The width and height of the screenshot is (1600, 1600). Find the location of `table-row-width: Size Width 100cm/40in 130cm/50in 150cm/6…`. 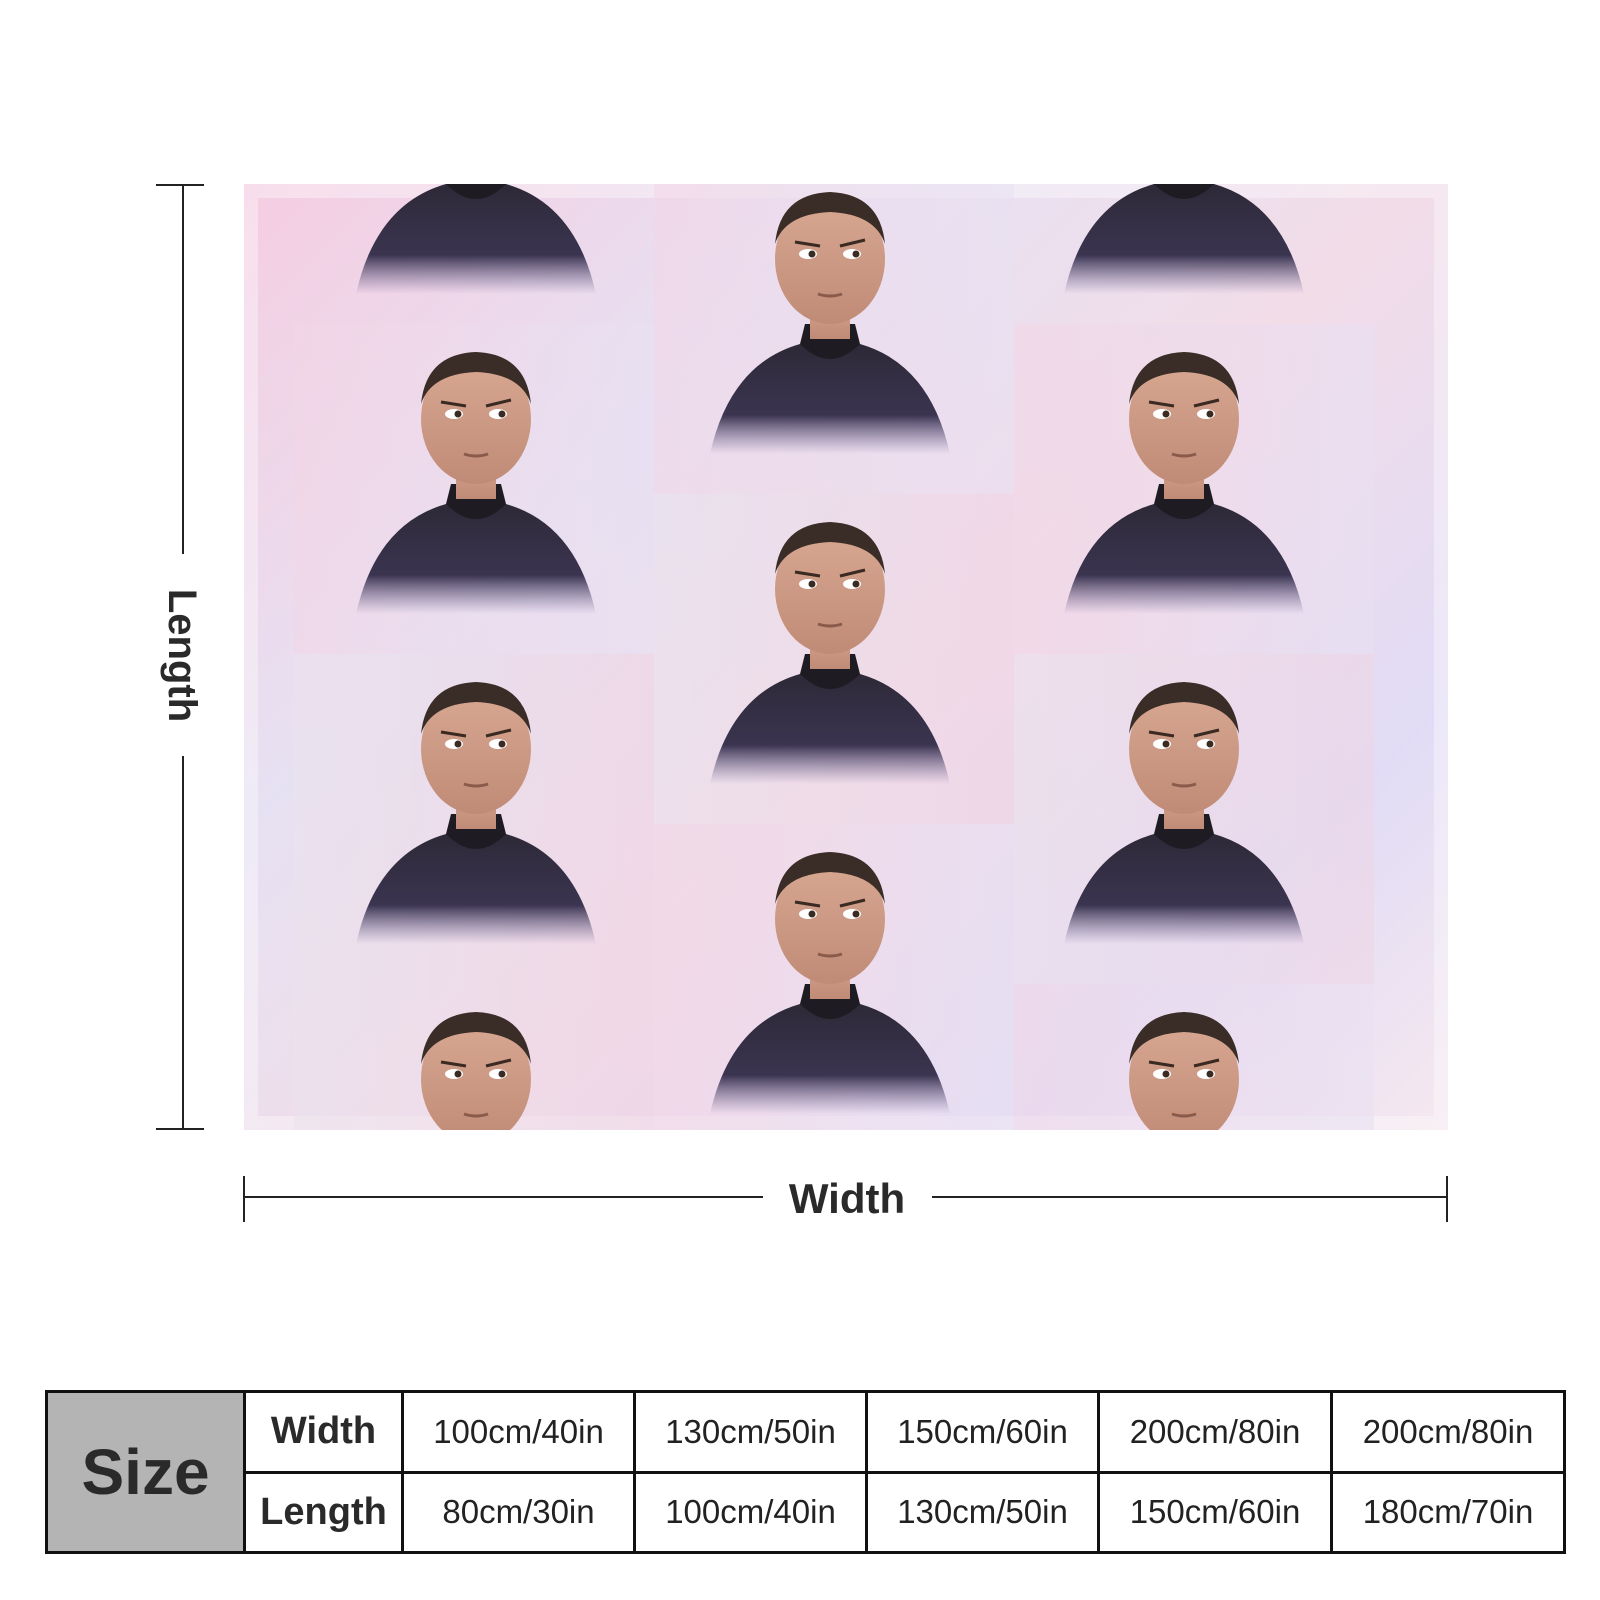

table-row-width: Size Width 100cm/40in 130cm/50in 150cm/6… is located at coordinates (805, 1472).